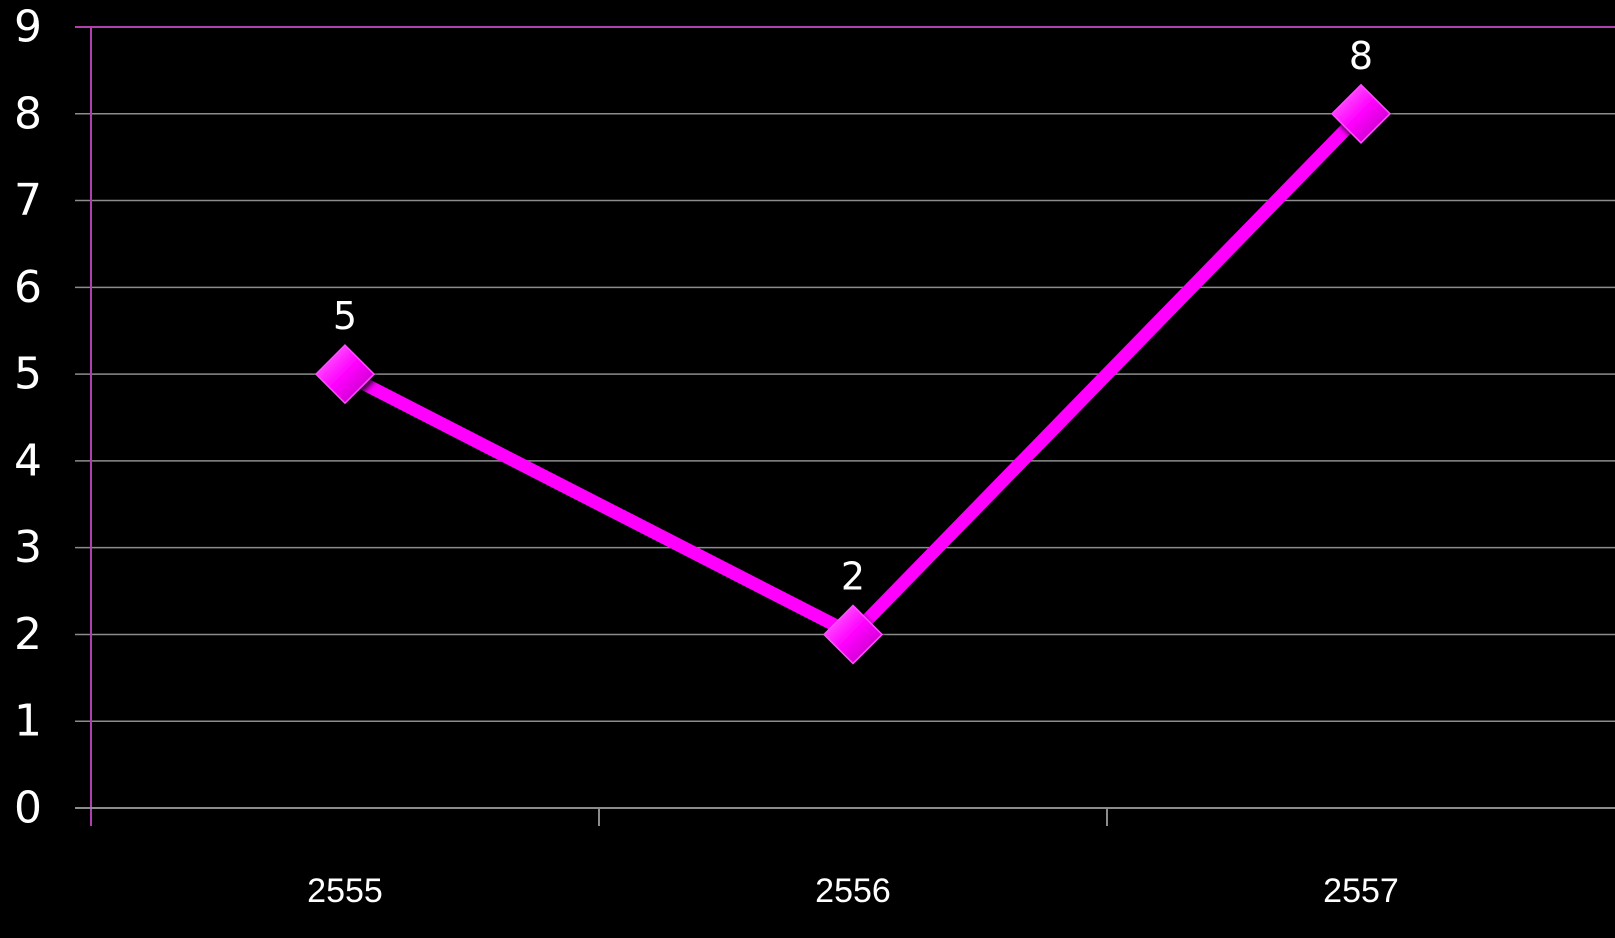 Image resolution: width=1615 pixels, height=938 pixels. I want to click on y-tick-label: 3, so click(28, 547).